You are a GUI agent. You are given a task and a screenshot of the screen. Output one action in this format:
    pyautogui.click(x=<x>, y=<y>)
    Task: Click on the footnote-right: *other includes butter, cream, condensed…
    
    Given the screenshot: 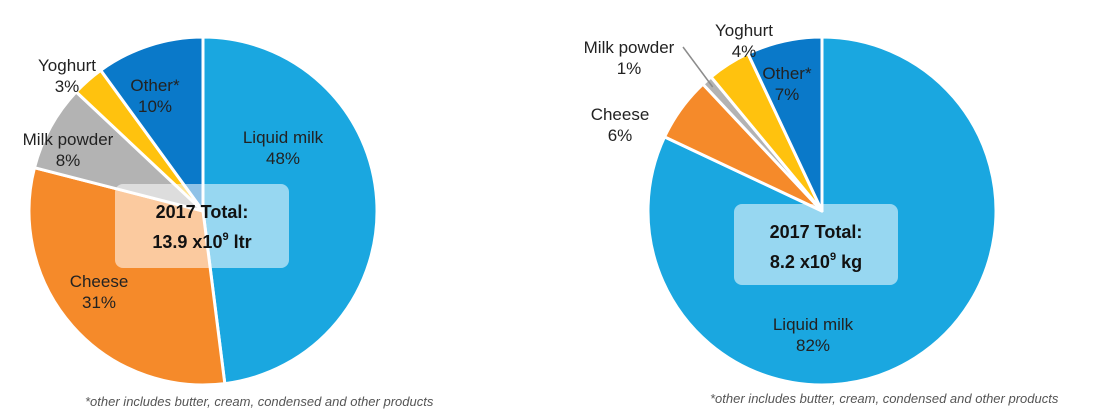 What is the action you would take?
    pyautogui.click(x=884, y=398)
    